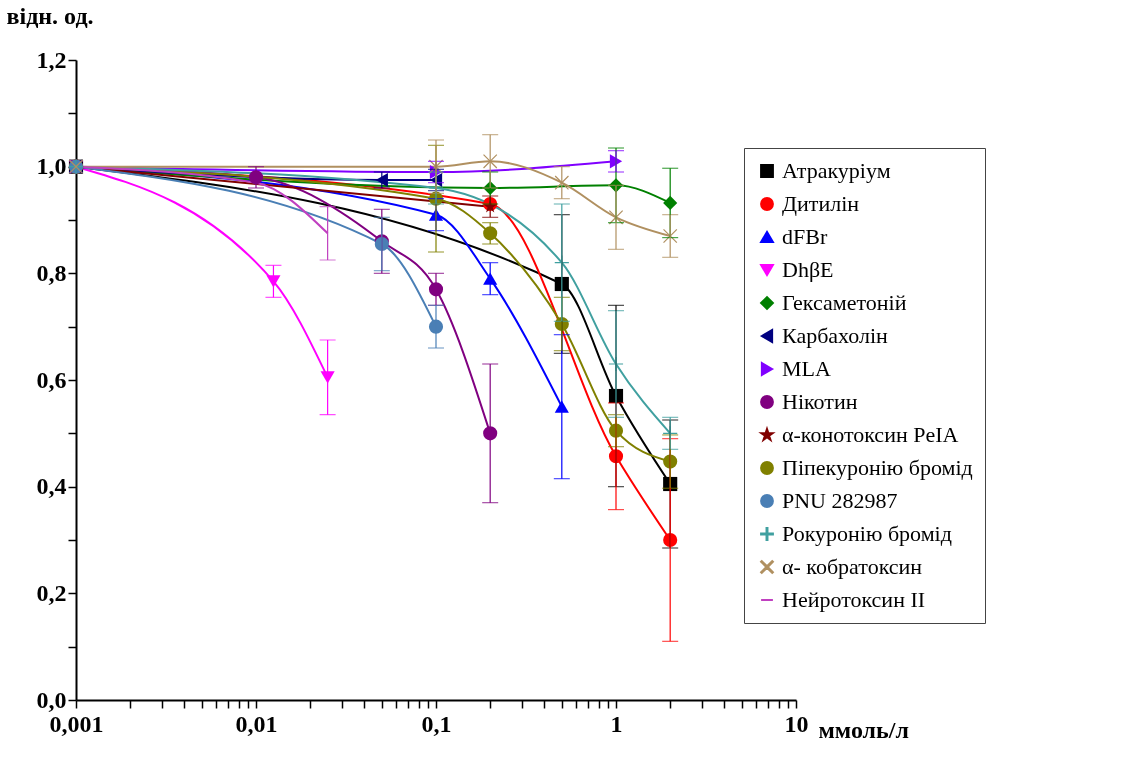  Describe the element at coordinates (51, 59) in the screenshot. I see `y-tick-label: 1,2` at that location.